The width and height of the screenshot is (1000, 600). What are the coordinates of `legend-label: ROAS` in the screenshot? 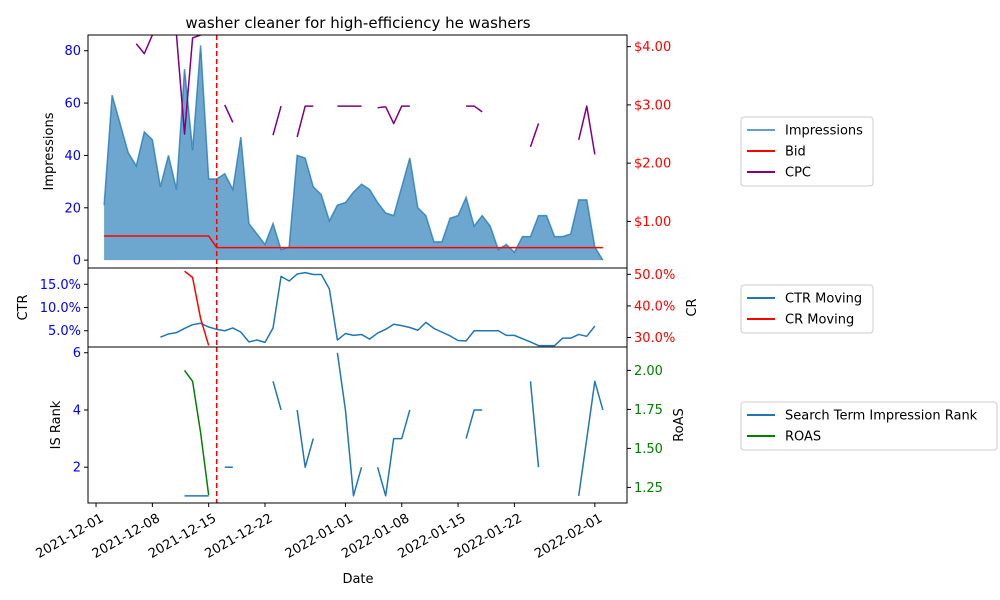 It's located at (803, 437).